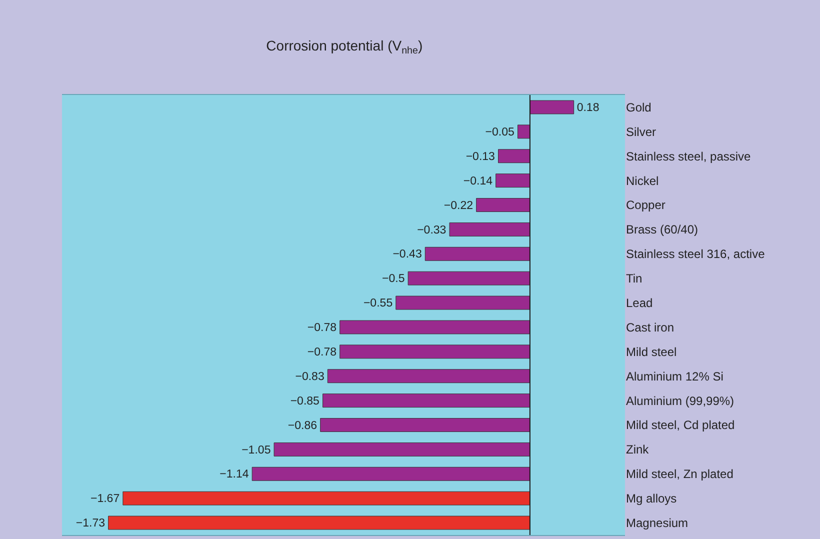 The width and height of the screenshot is (820, 539). I want to click on y-tick-label: Mg alloys, so click(651, 499).